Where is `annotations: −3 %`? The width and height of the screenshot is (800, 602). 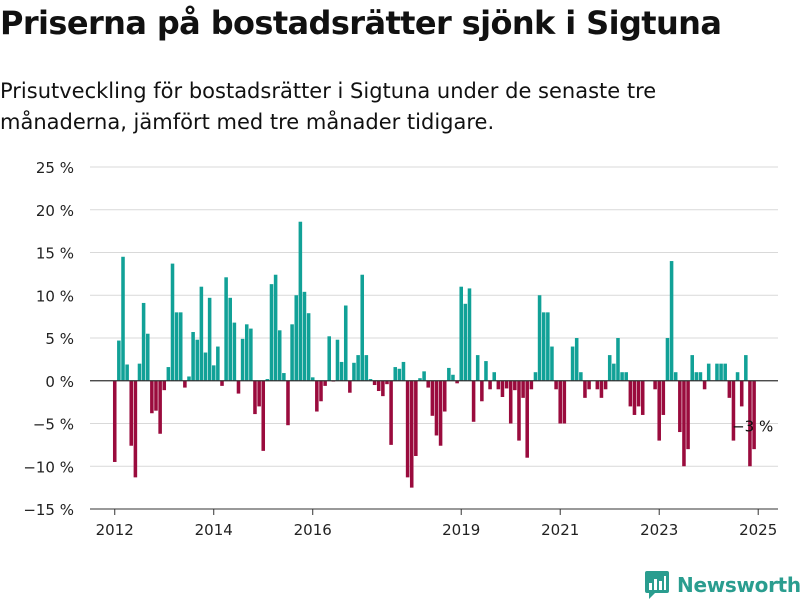
annotations: −3 % is located at coordinates (752, 426).